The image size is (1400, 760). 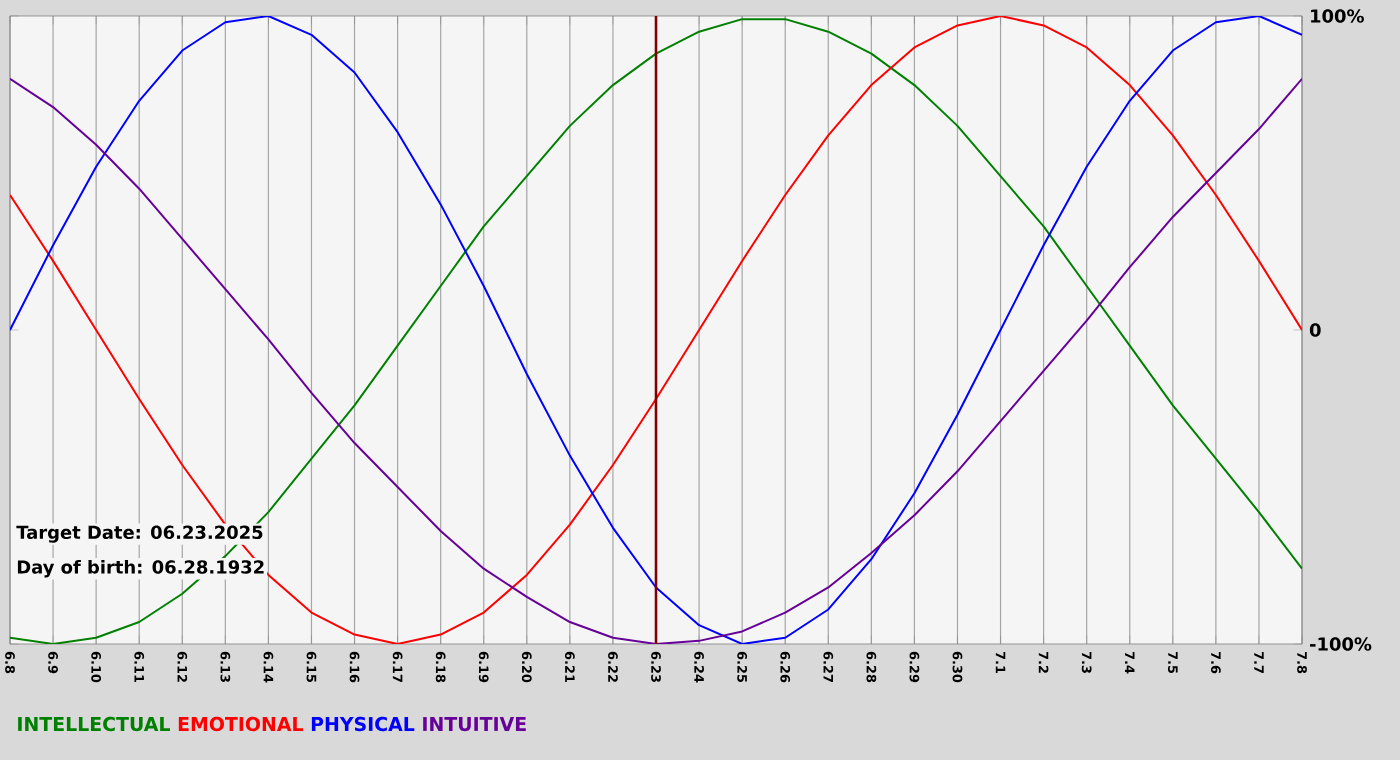 I want to click on text: INTELLECTUAL, so click(x=94, y=724).